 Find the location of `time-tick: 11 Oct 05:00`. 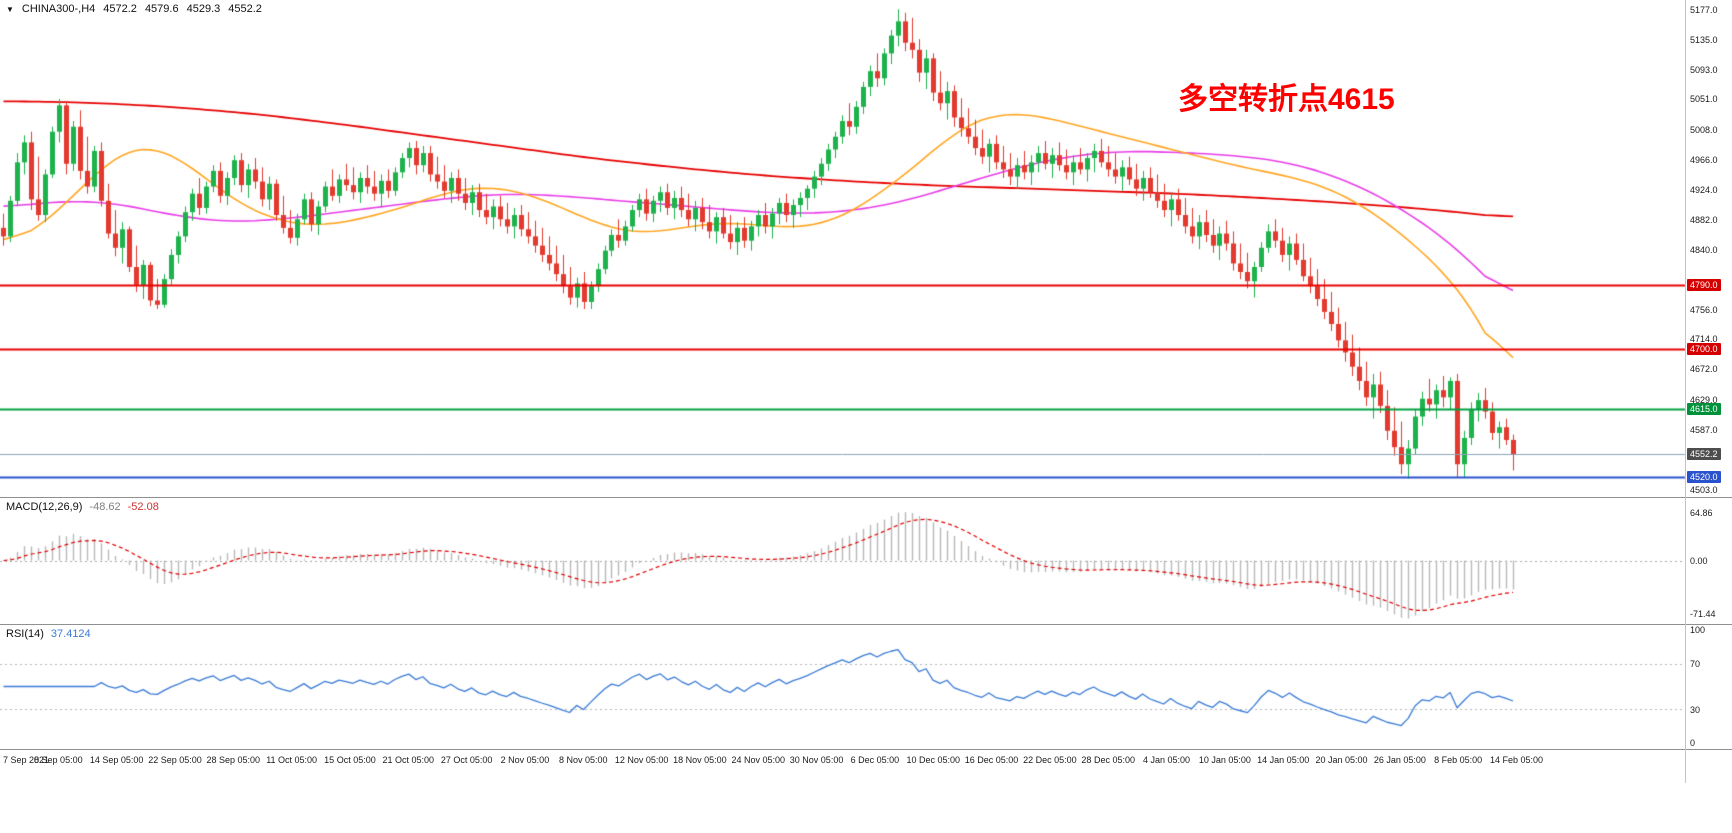

time-tick: 11 Oct 05:00 is located at coordinates (292, 760).